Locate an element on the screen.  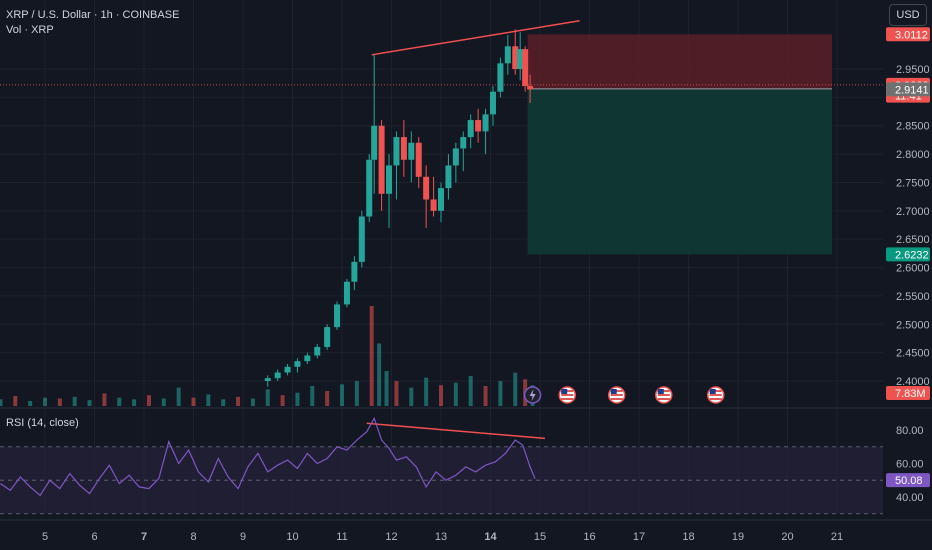
time-tick-label: 9 is located at coordinates (243, 537).